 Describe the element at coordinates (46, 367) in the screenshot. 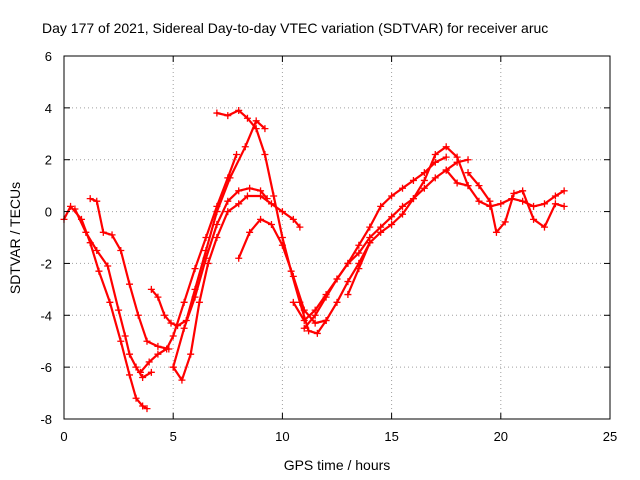

I see `y-tick-label: -6` at that location.